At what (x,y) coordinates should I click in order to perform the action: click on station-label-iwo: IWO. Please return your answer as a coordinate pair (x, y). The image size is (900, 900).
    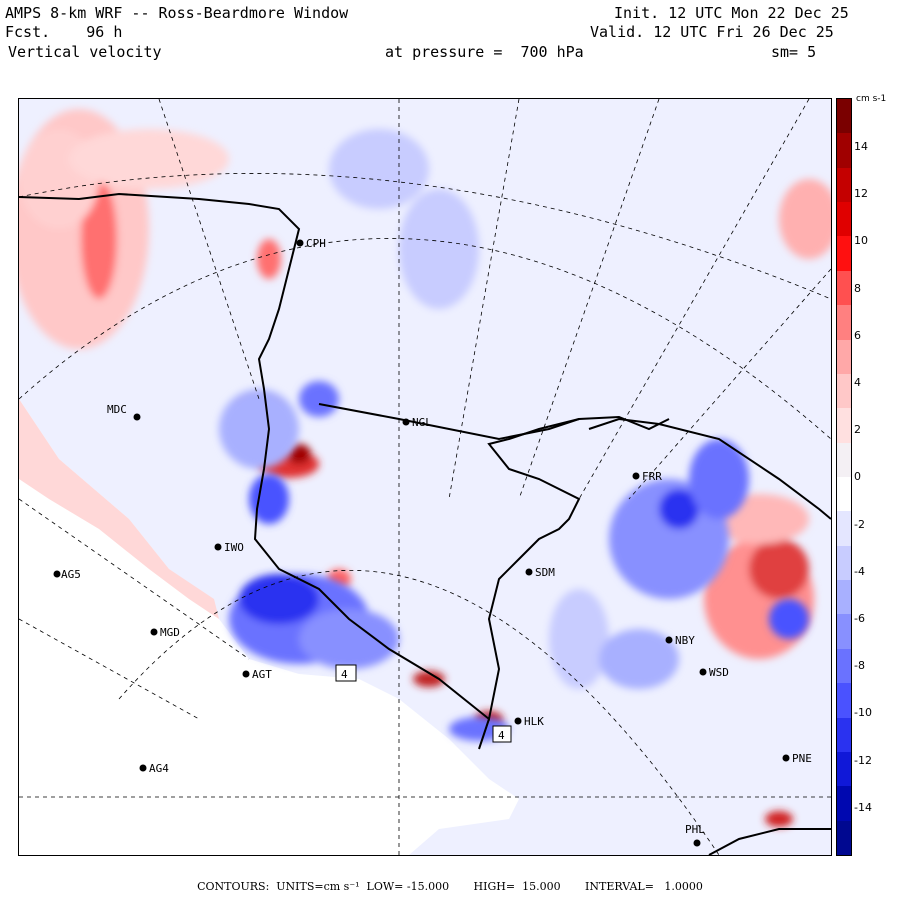
    Looking at the image, I should click on (234, 547).